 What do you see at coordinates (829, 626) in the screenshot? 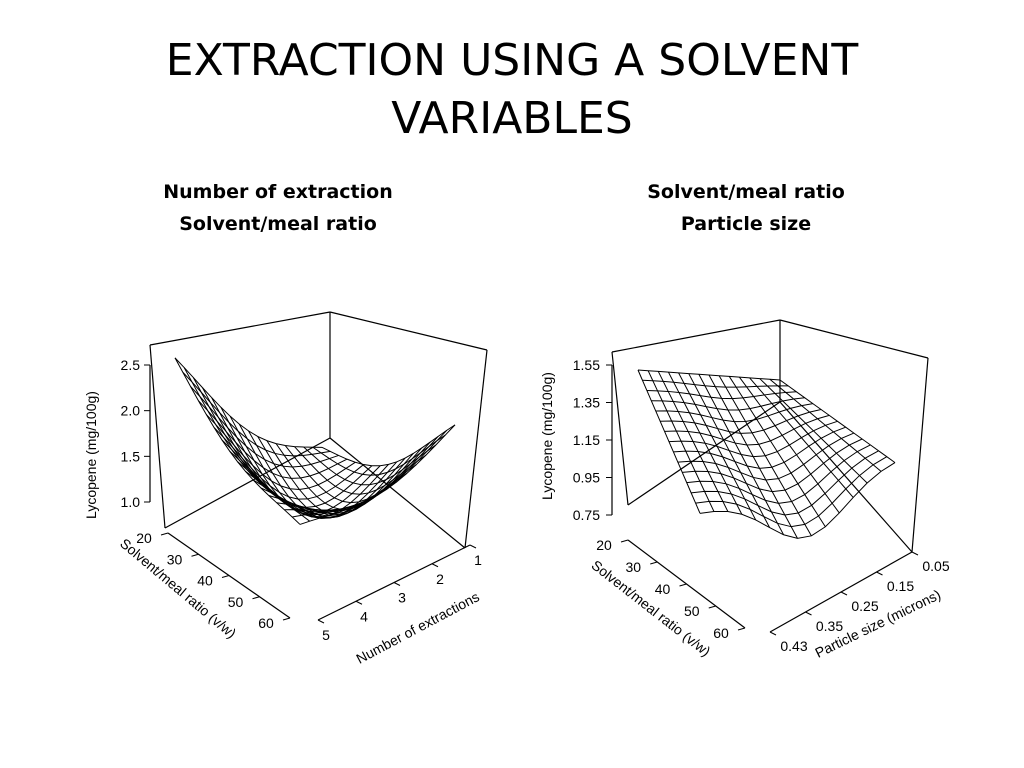
I see `chart2-y-tick-label: 0.35` at bounding box center [829, 626].